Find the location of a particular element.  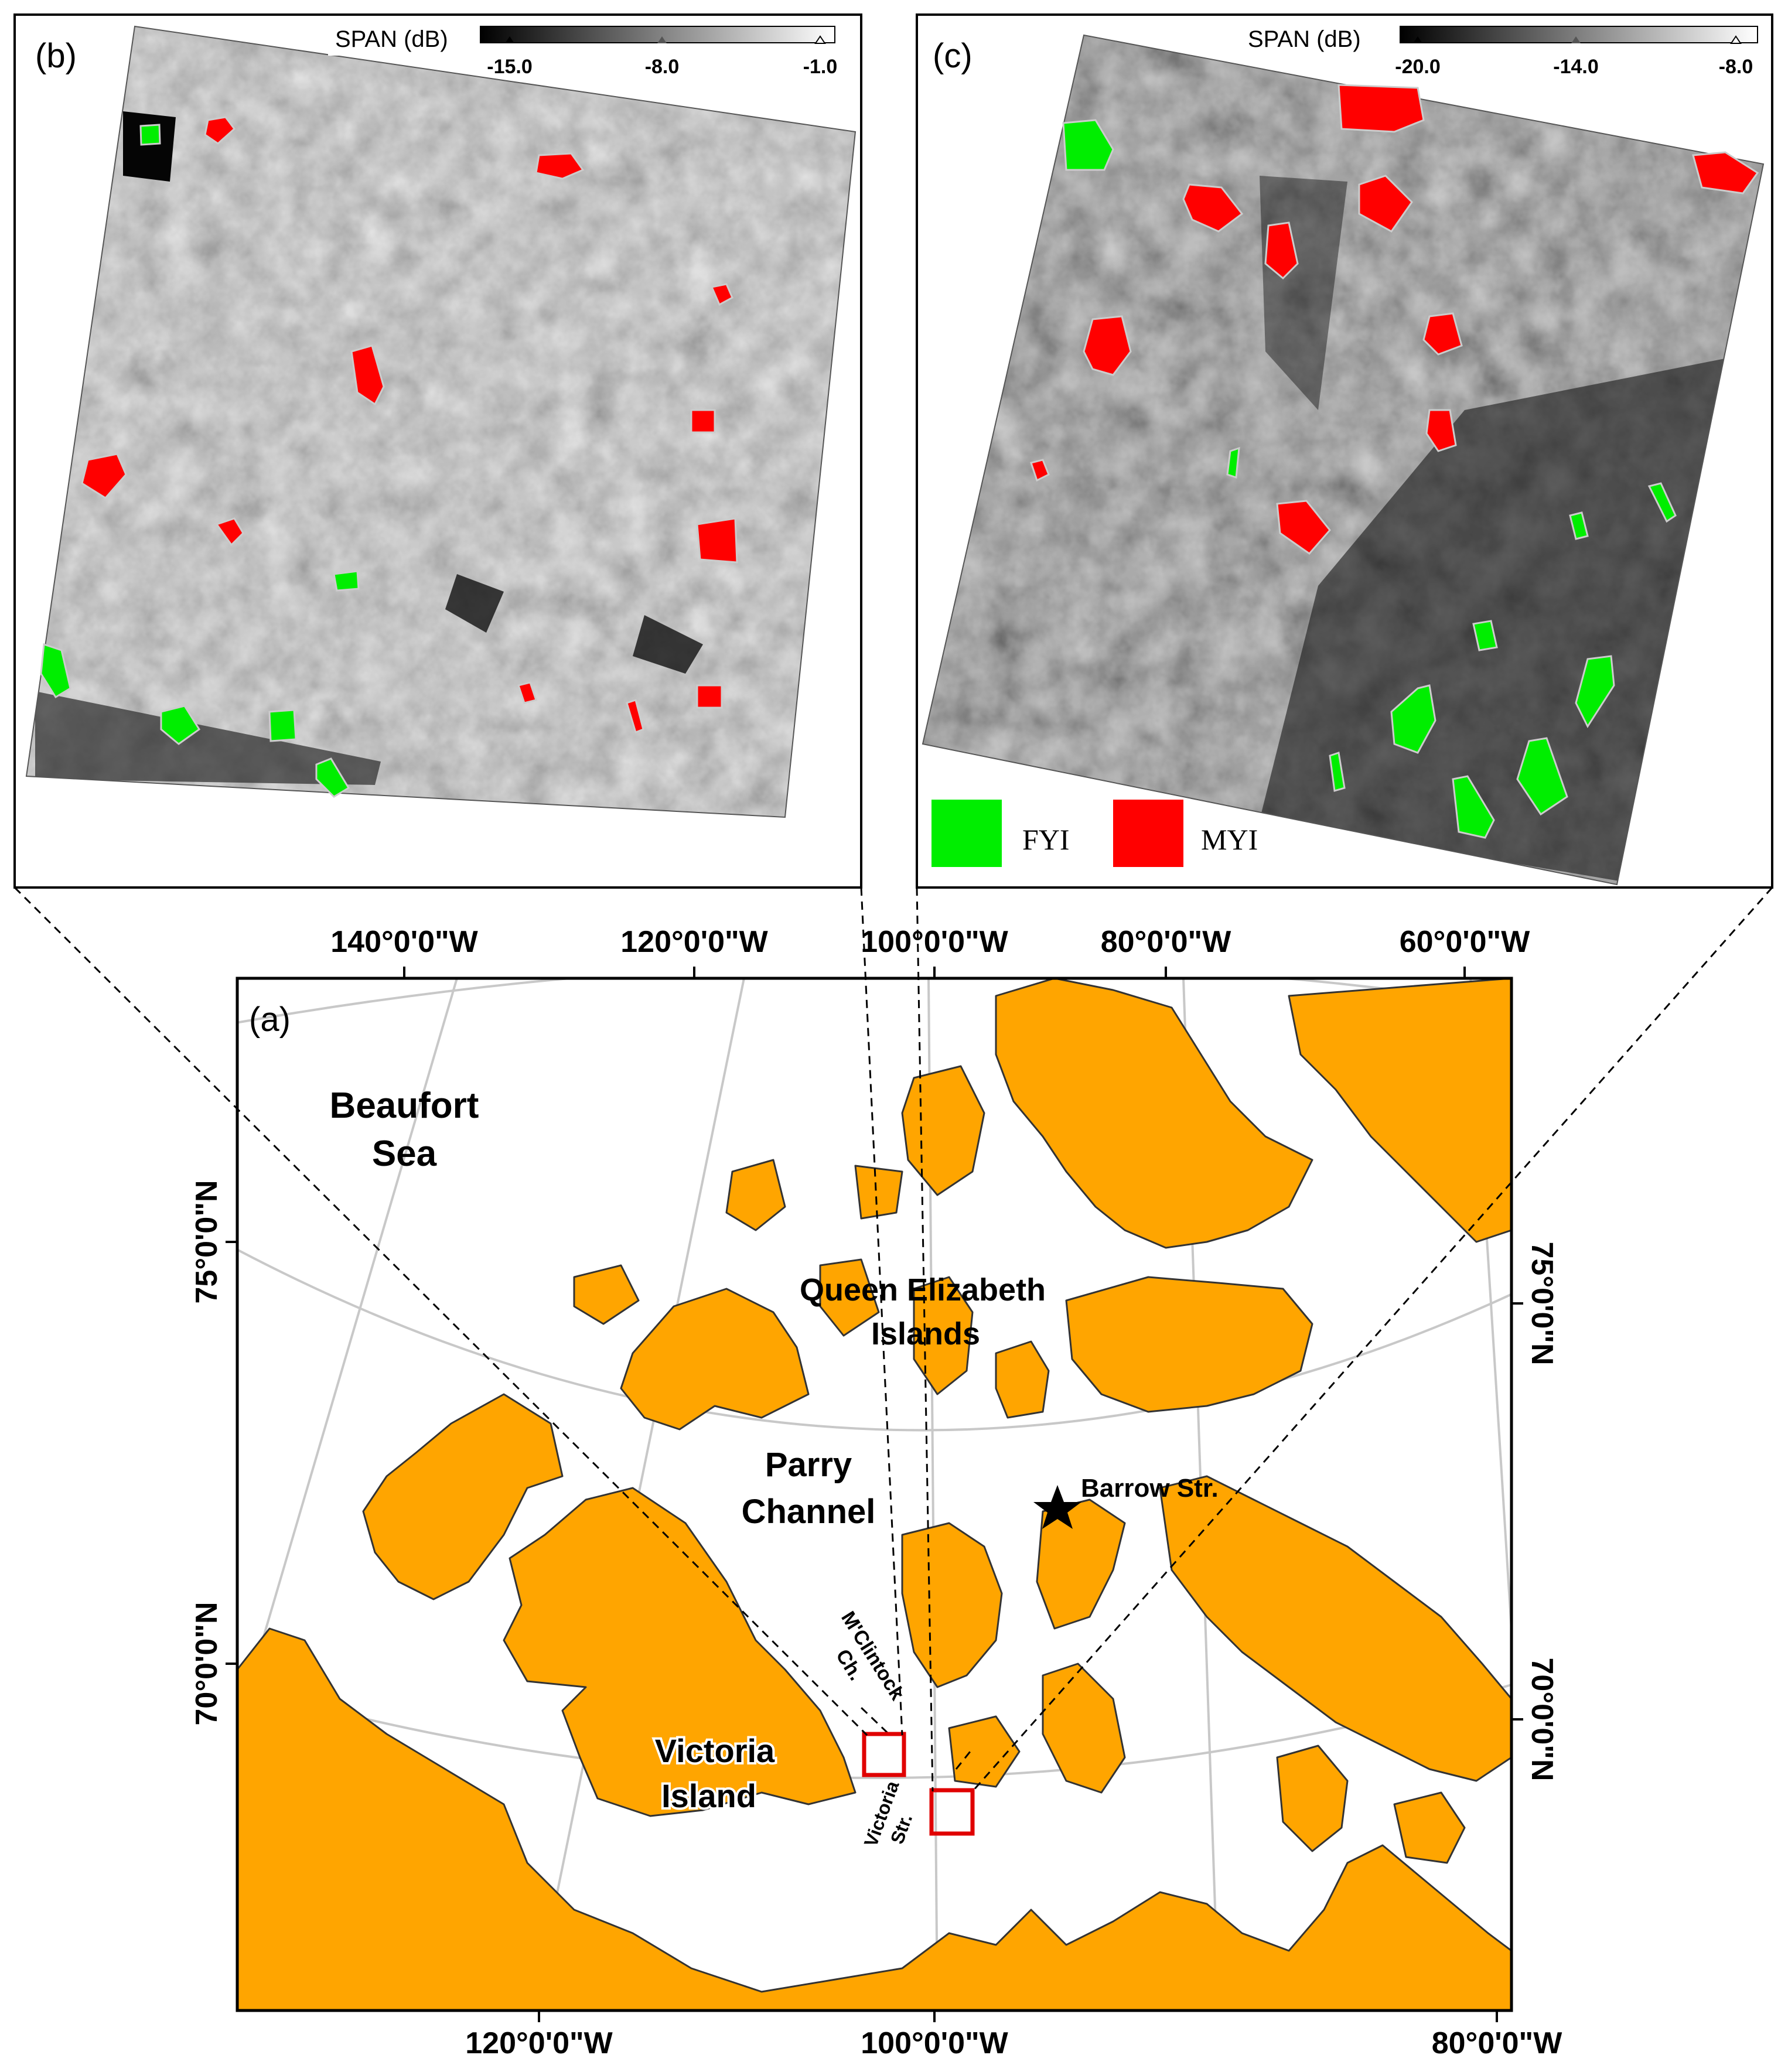

lon-label-bottom-1: 120°0'0"W is located at coordinates (539, 2043).